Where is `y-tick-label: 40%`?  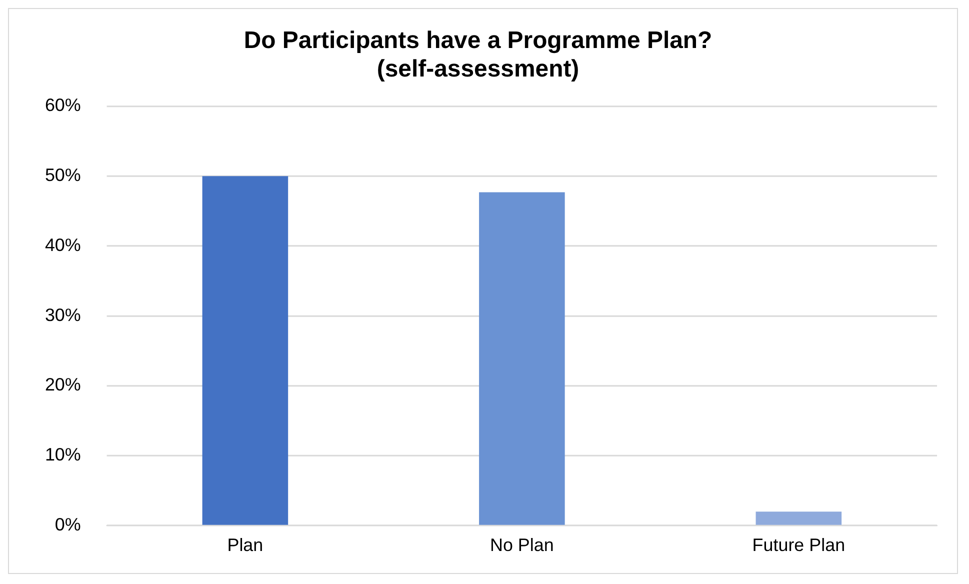 y-tick-label: 40% is located at coordinates (62, 244).